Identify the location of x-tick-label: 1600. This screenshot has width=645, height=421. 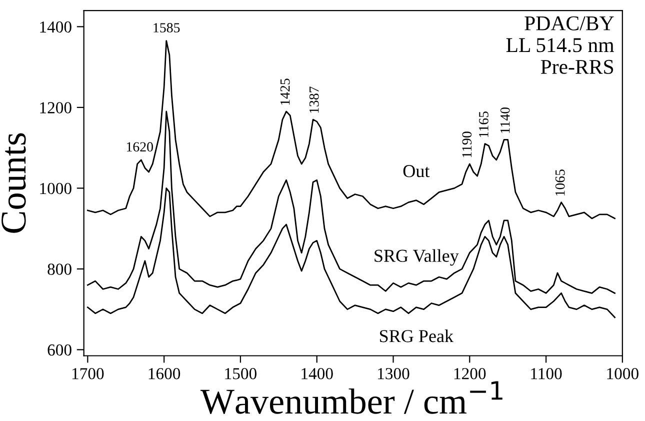
(164, 374).